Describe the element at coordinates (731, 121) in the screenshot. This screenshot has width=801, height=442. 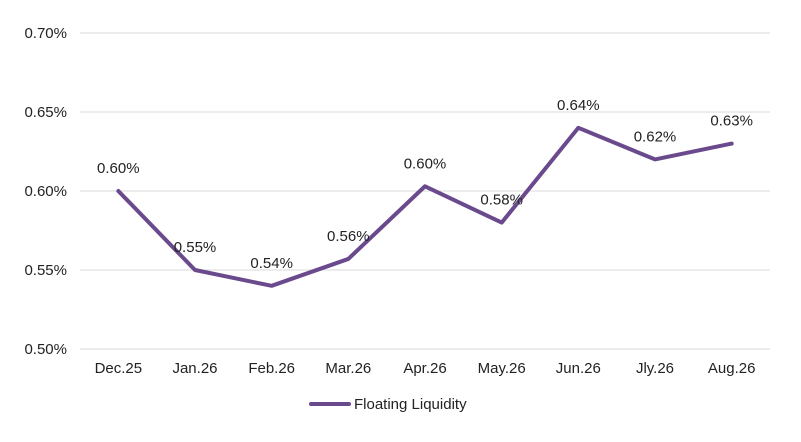
I see `data-label: 0.63%` at that location.